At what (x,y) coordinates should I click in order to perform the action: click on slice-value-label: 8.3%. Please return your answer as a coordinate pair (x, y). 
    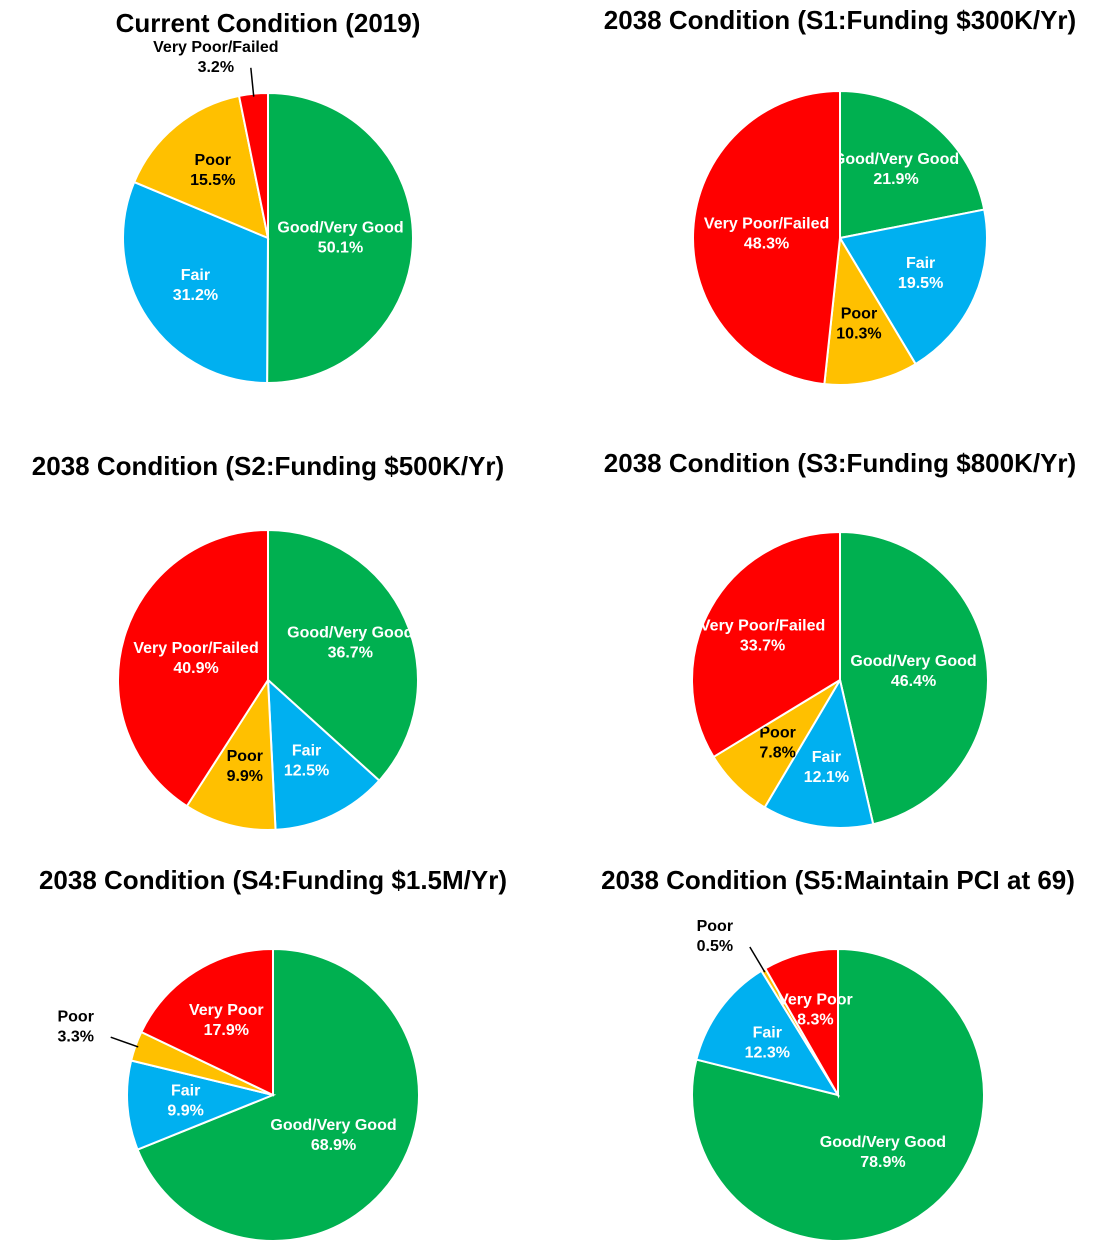
    Looking at the image, I should click on (815, 1020).